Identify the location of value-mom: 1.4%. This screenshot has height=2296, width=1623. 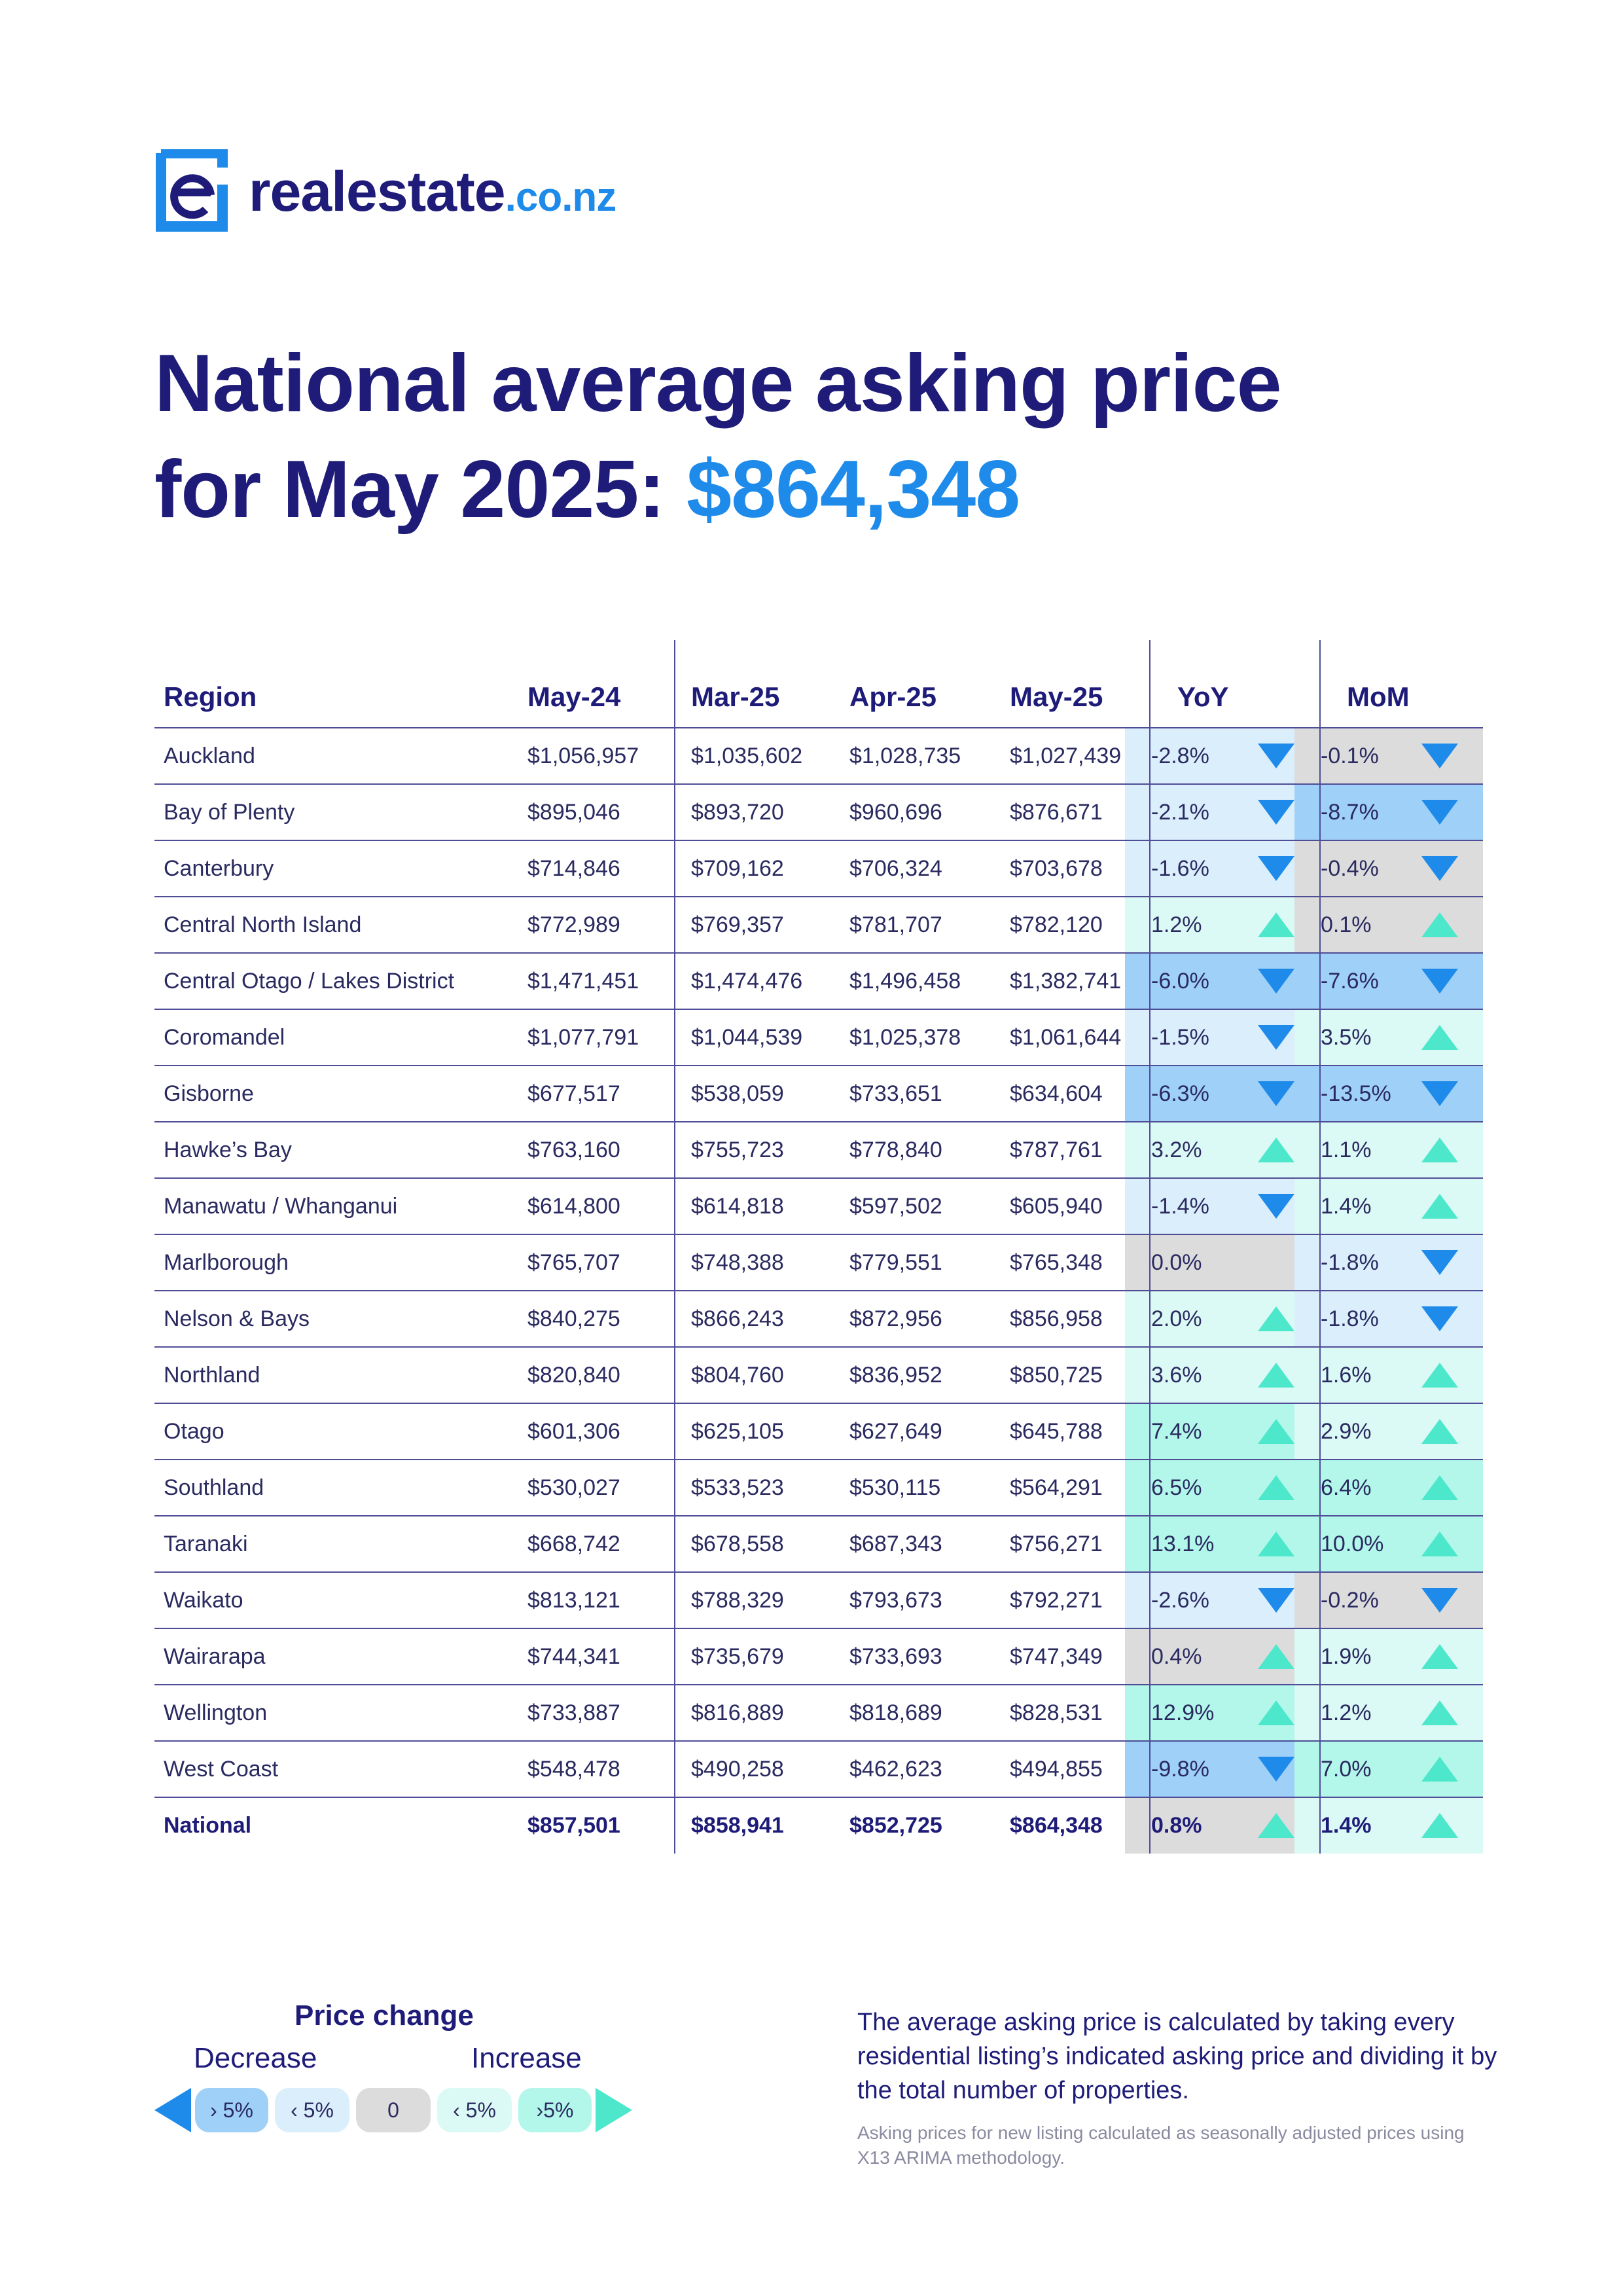
(1346, 1206).